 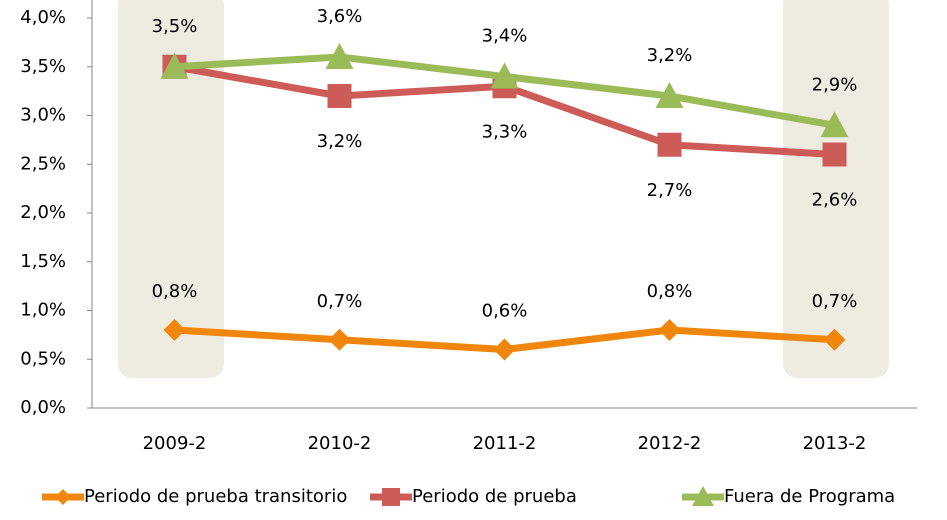 I want to click on y-tick-label: 1,5%, so click(x=43, y=261).